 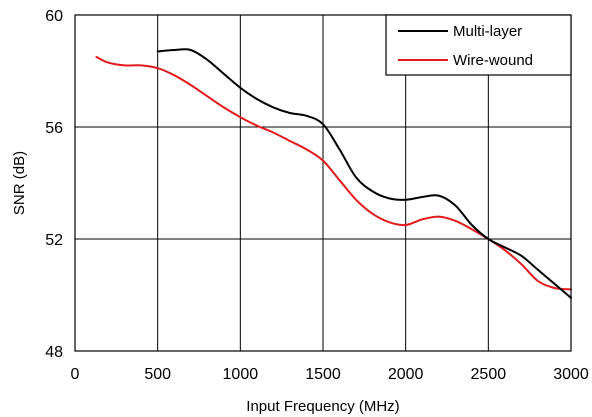 What do you see at coordinates (489, 374) in the screenshot?
I see `x-tick-label-2500: 2500` at bounding box center [489, 374].